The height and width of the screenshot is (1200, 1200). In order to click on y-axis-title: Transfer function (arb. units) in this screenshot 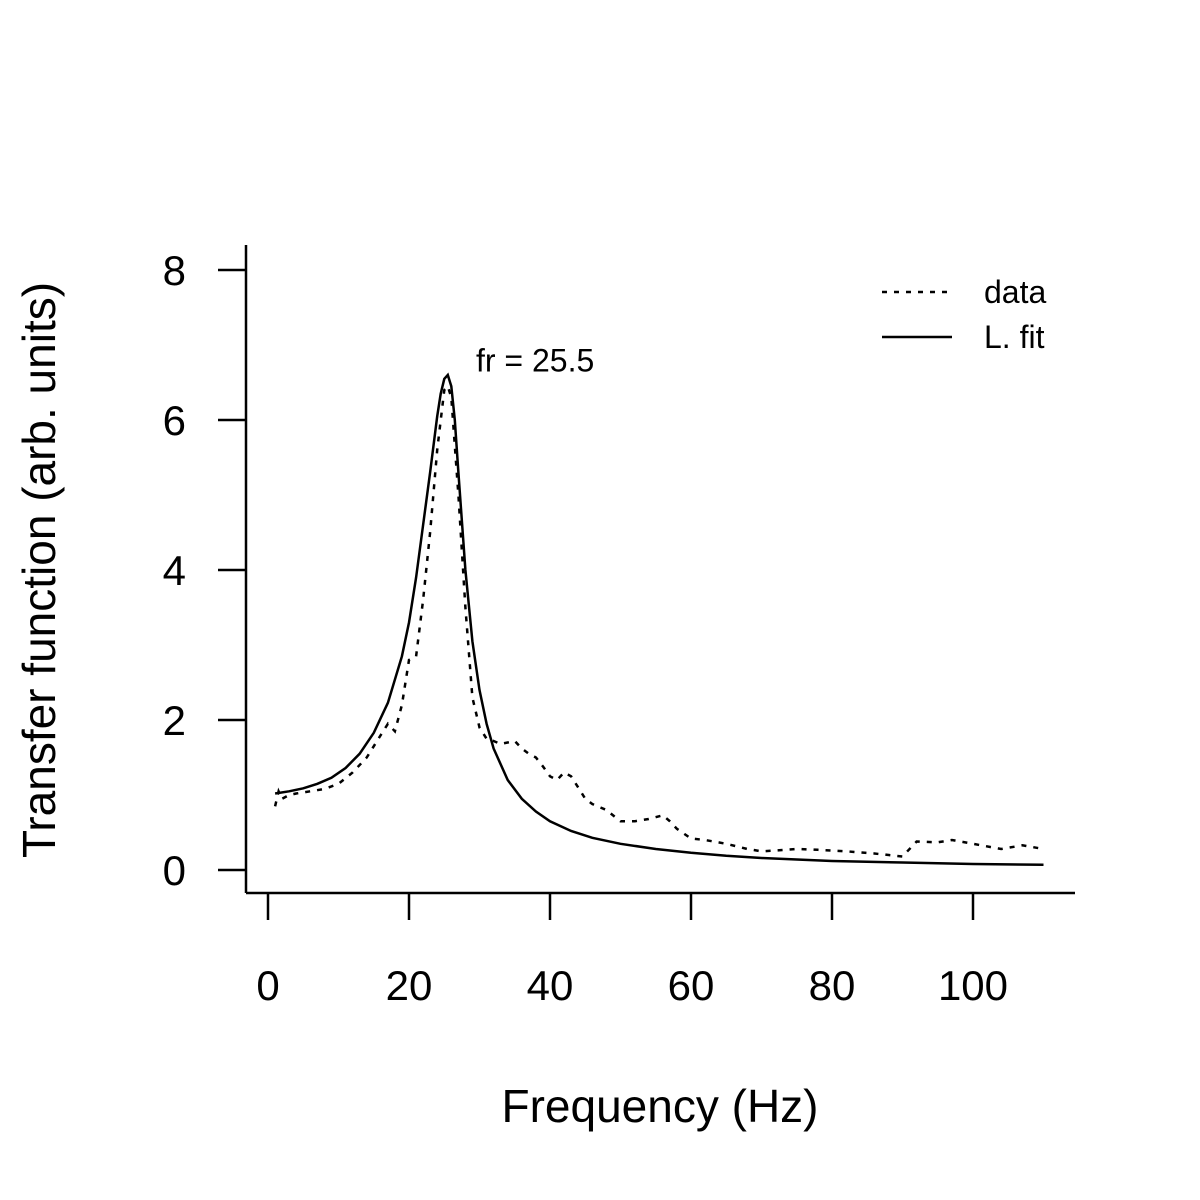, I will do `click(39, 570)`.